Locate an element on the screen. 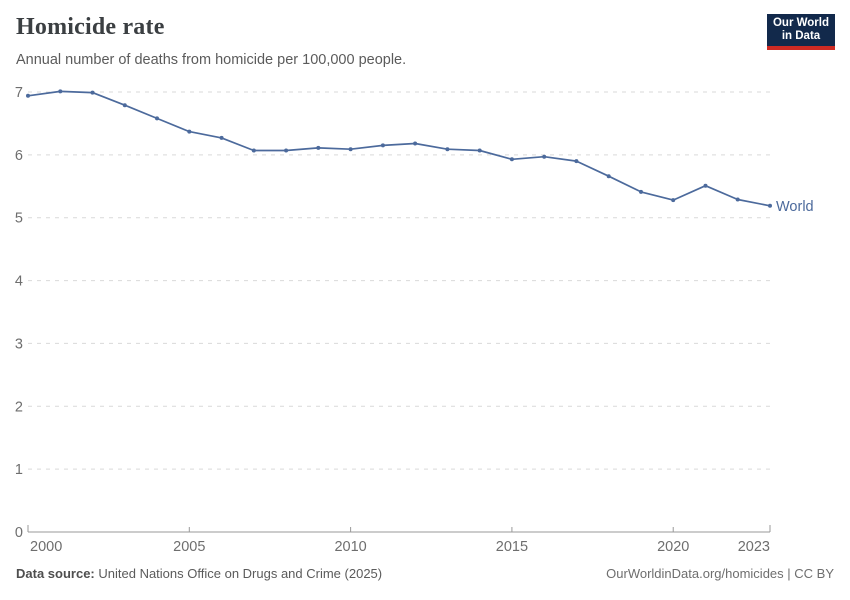 The image size is (850, 600). data-point-world-2014 is located at coordinates (479, 150).